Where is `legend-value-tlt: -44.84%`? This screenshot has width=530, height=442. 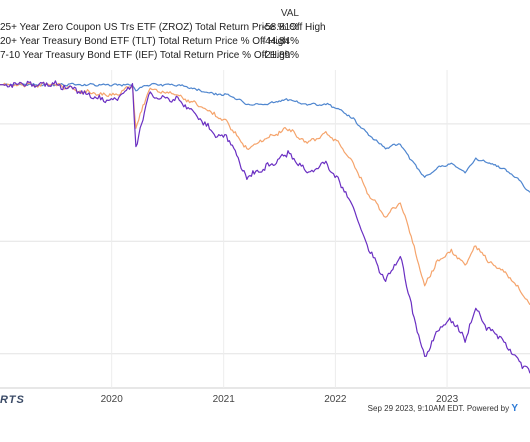 legend-value-tlt: -44.84% is located at coordinates (280, 41).